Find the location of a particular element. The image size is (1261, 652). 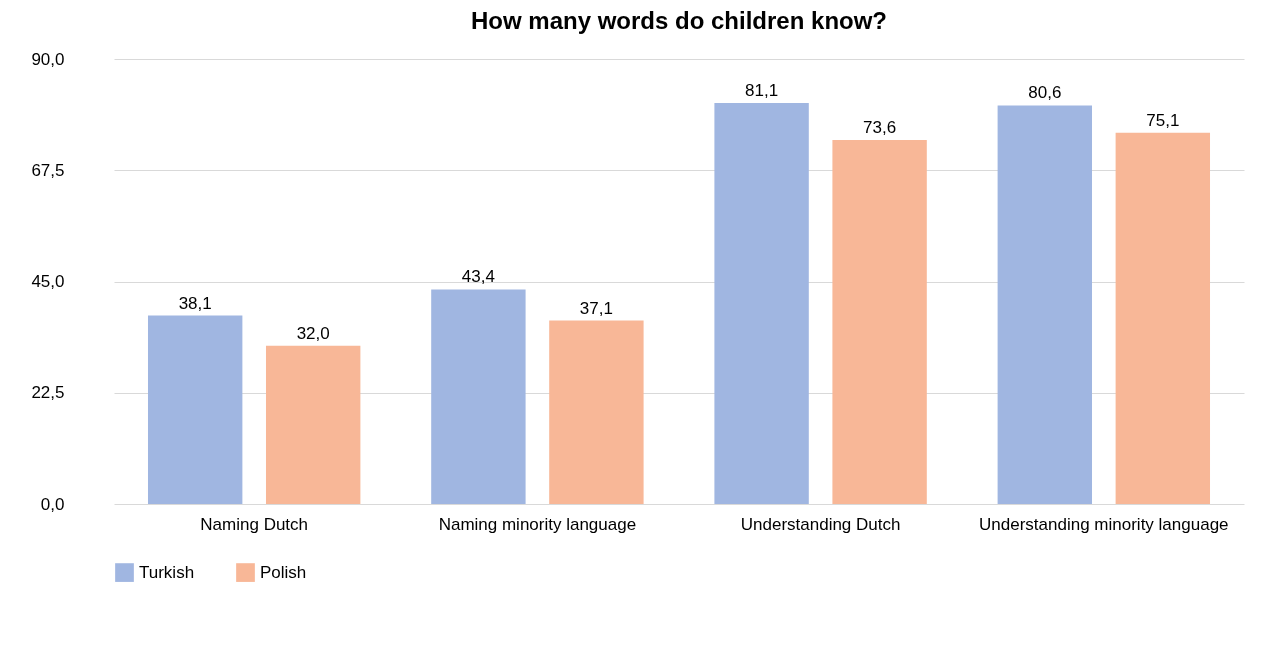

y-tick-label: 0,0 is located at coordinates (52, 504).